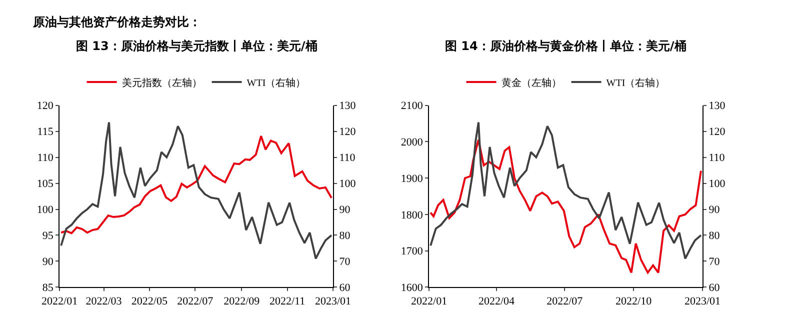 Image resolution: width=799 pixels, height=333 pixels. Describe the element at coordinates (634, 301) in the screenshot. I see `x-tick-label: 2022/10` at that location.